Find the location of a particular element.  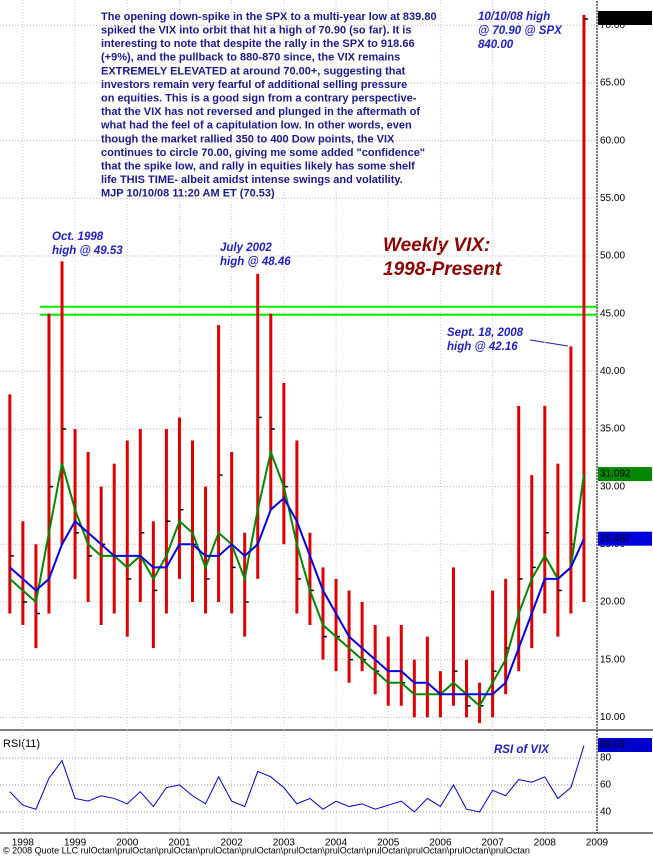

y-tick-label: 35.00 is located at coordinates (612, 429).